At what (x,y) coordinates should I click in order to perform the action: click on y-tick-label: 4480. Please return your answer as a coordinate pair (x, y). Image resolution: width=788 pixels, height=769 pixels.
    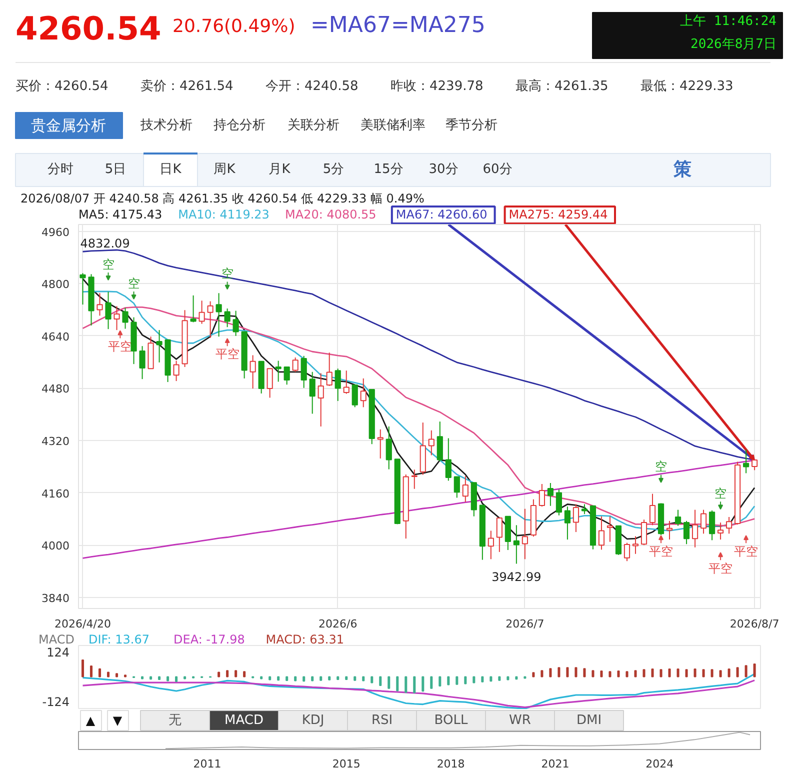
    Looking at the image, I should click on (56, 389).